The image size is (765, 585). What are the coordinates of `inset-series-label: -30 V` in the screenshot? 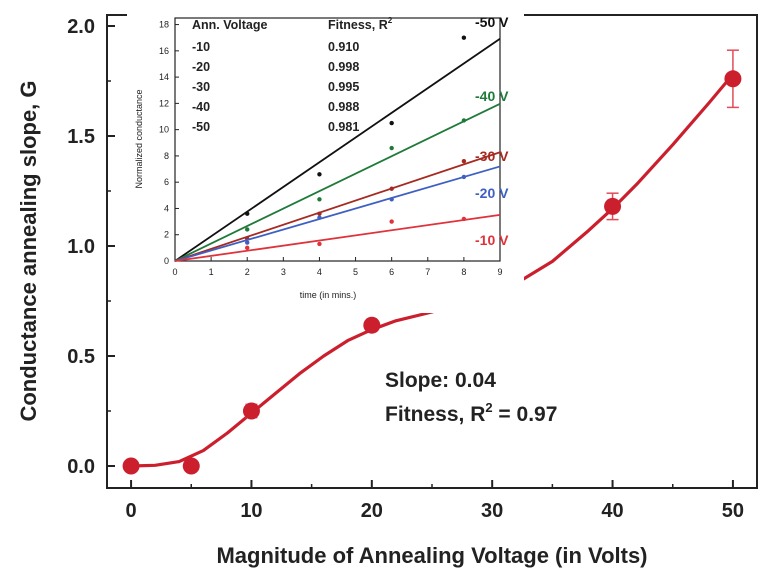 It's located at (492, 156).